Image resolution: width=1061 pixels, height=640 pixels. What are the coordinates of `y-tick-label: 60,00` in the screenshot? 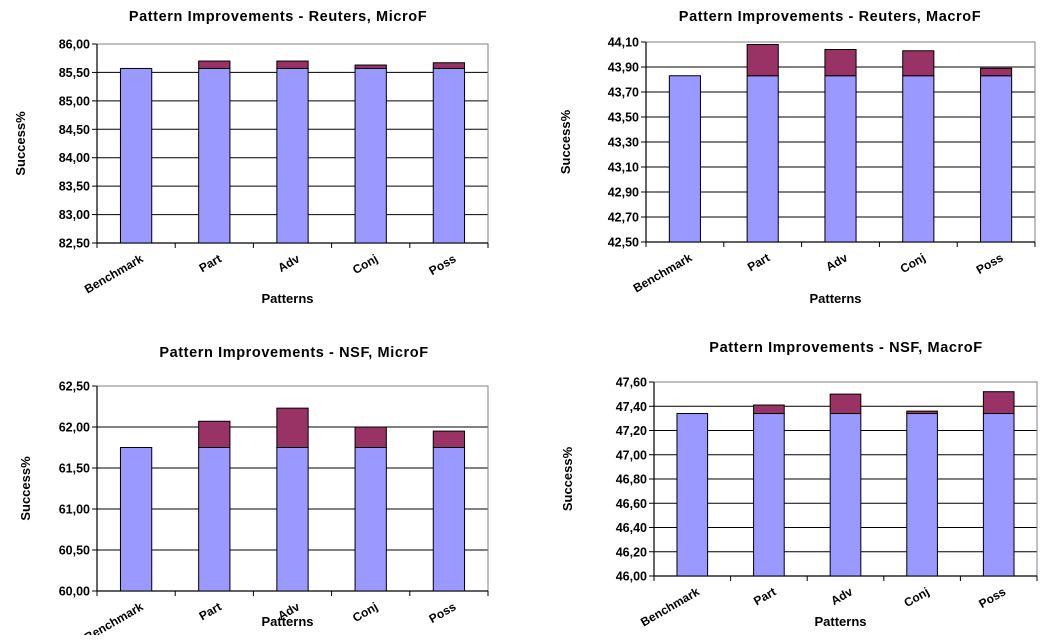 It's located at (74, 592).